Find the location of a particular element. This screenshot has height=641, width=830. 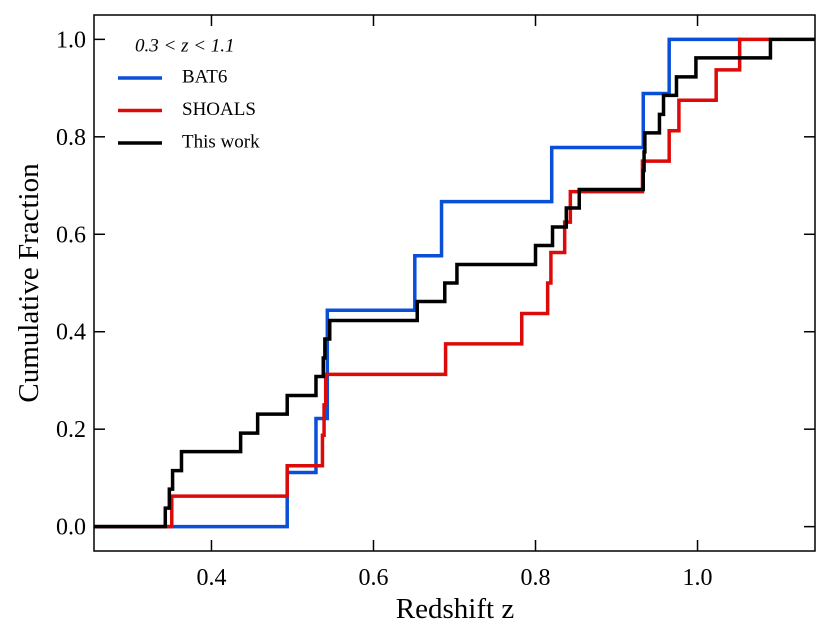

y-tick-label: 0.6 is located at coordinates (71, 235).